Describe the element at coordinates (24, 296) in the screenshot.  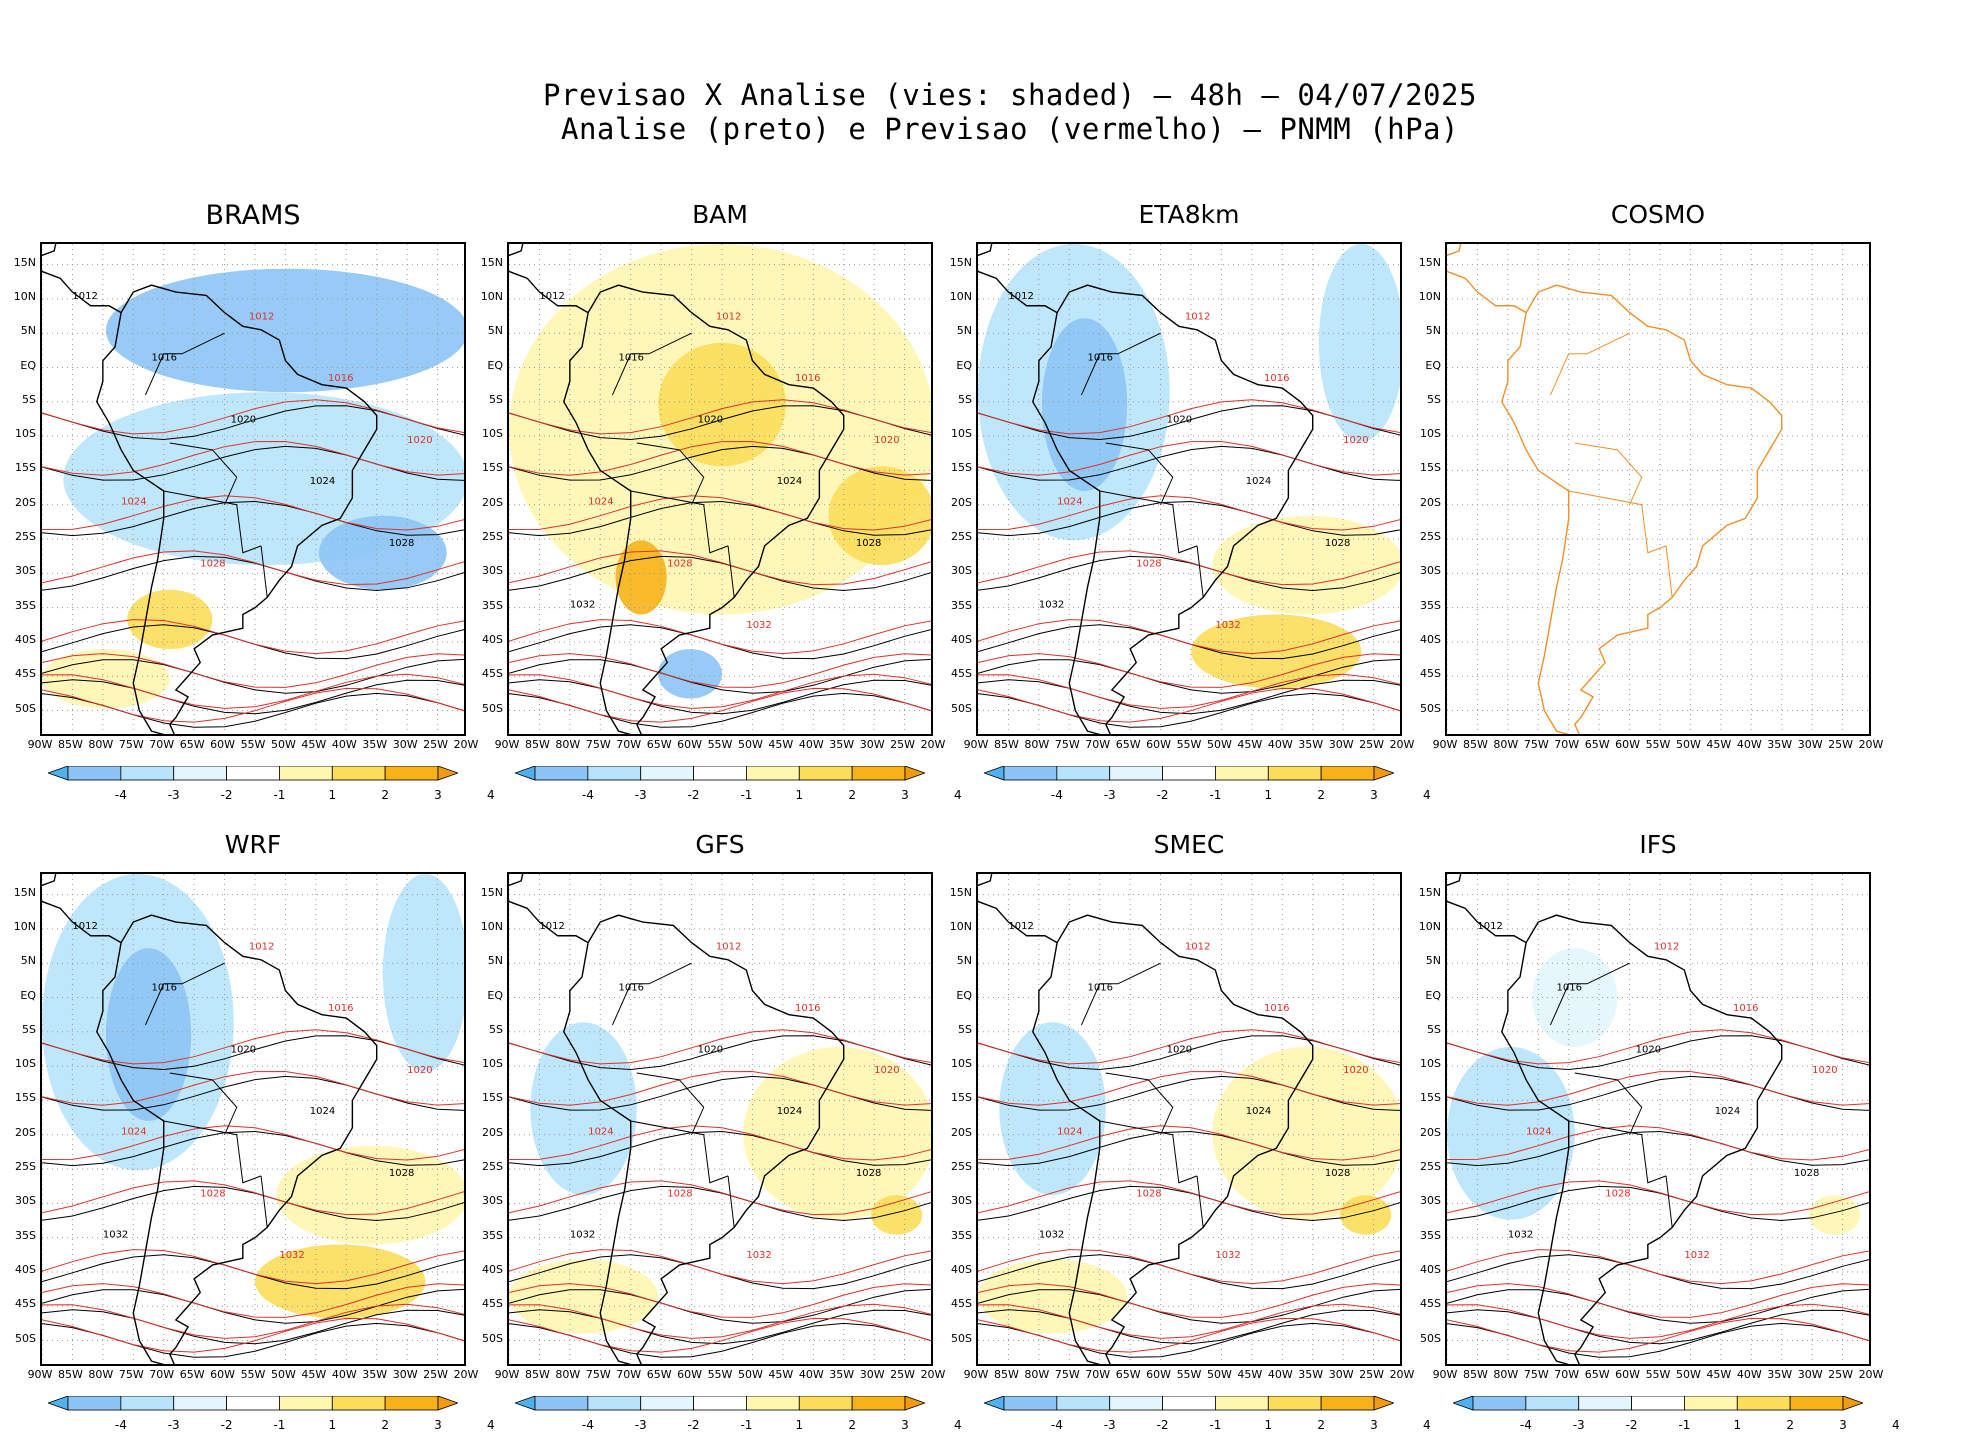
I see `latitude-tick-label: 10N` at that location.